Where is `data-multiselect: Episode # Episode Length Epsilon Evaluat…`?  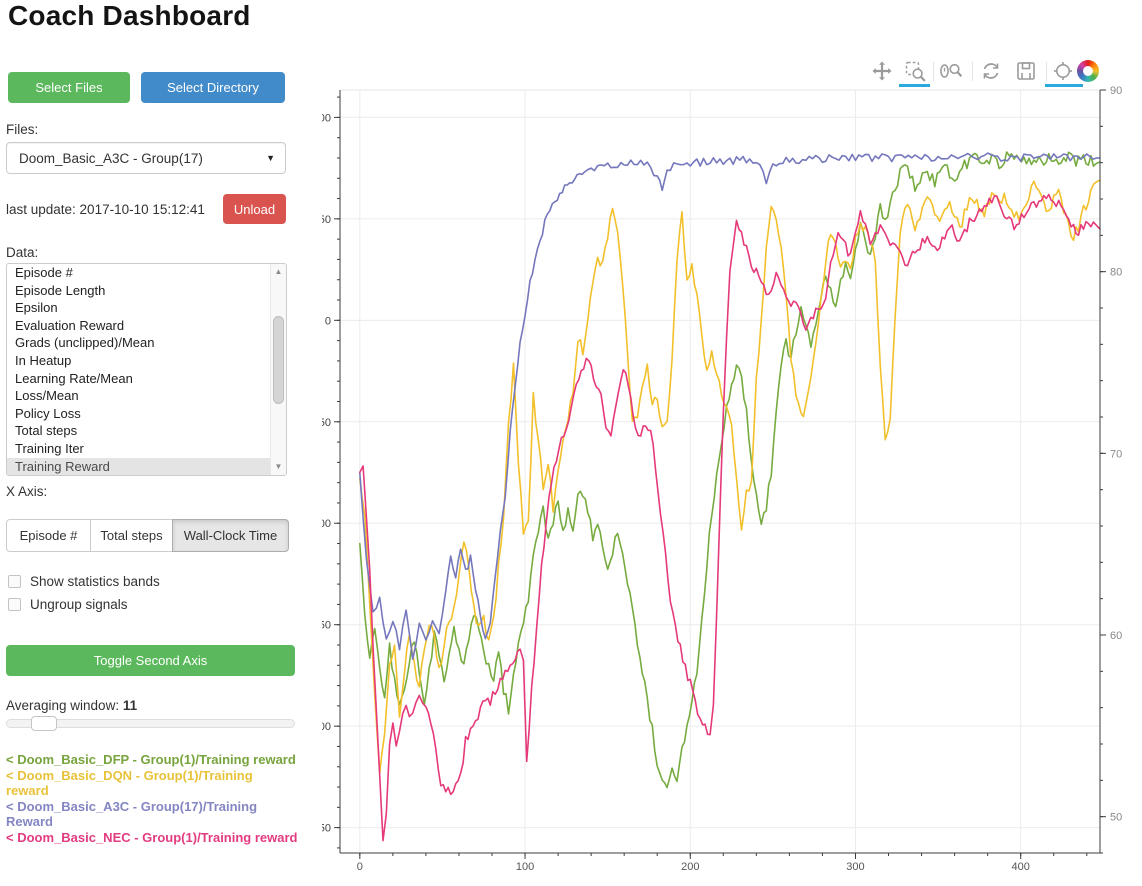
data-multiselect: Episode # Episode Length Epsilon Evaluat… is located at coordinates (146, 369).